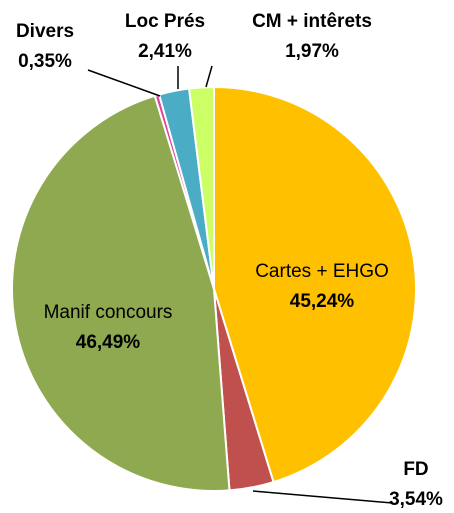  I want to click on value-label: 45,24%, so click(322, 301).